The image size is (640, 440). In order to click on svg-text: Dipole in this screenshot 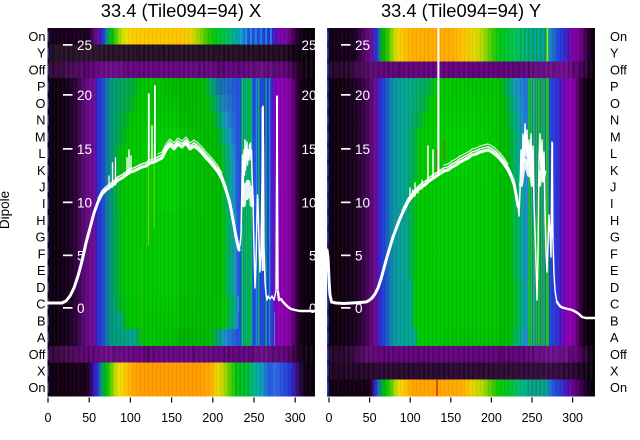, I will do `click(6, 210)`.